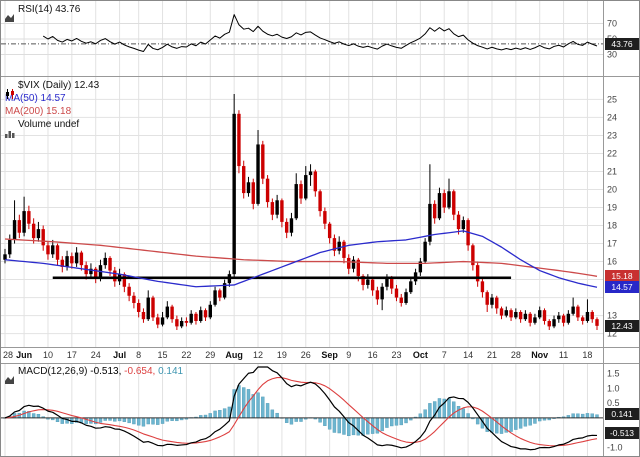 The width and height of the screenshot is (640, 457). I want to click on x-axis-label: Aug, so click(234, 355).